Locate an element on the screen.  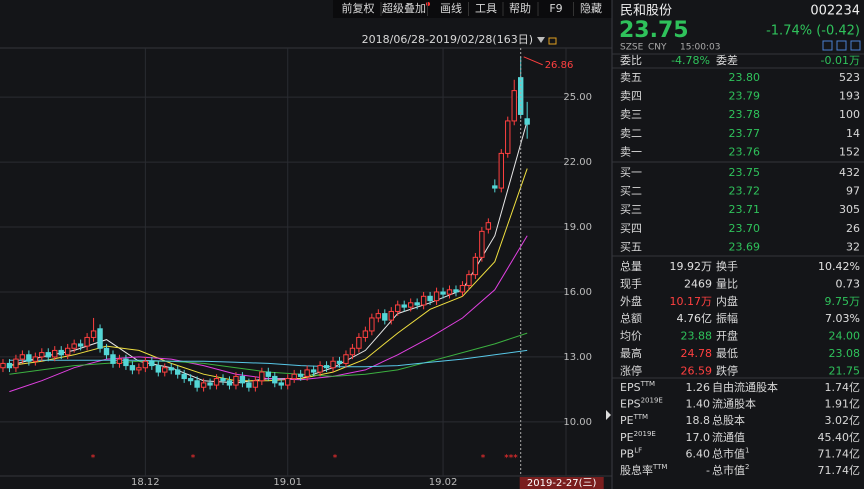
fund-label-sup: 2 is located at coordinates (747, 467).